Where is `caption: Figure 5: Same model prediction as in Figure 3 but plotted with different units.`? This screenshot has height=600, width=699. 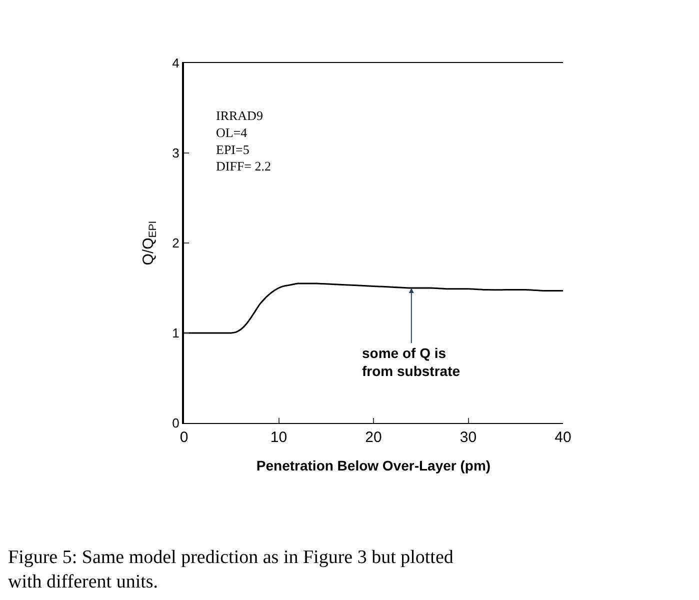
caption: Figure 5: Same model prediction as in Figure 3 but plotted with different units. is located at coordinates (231, 570).